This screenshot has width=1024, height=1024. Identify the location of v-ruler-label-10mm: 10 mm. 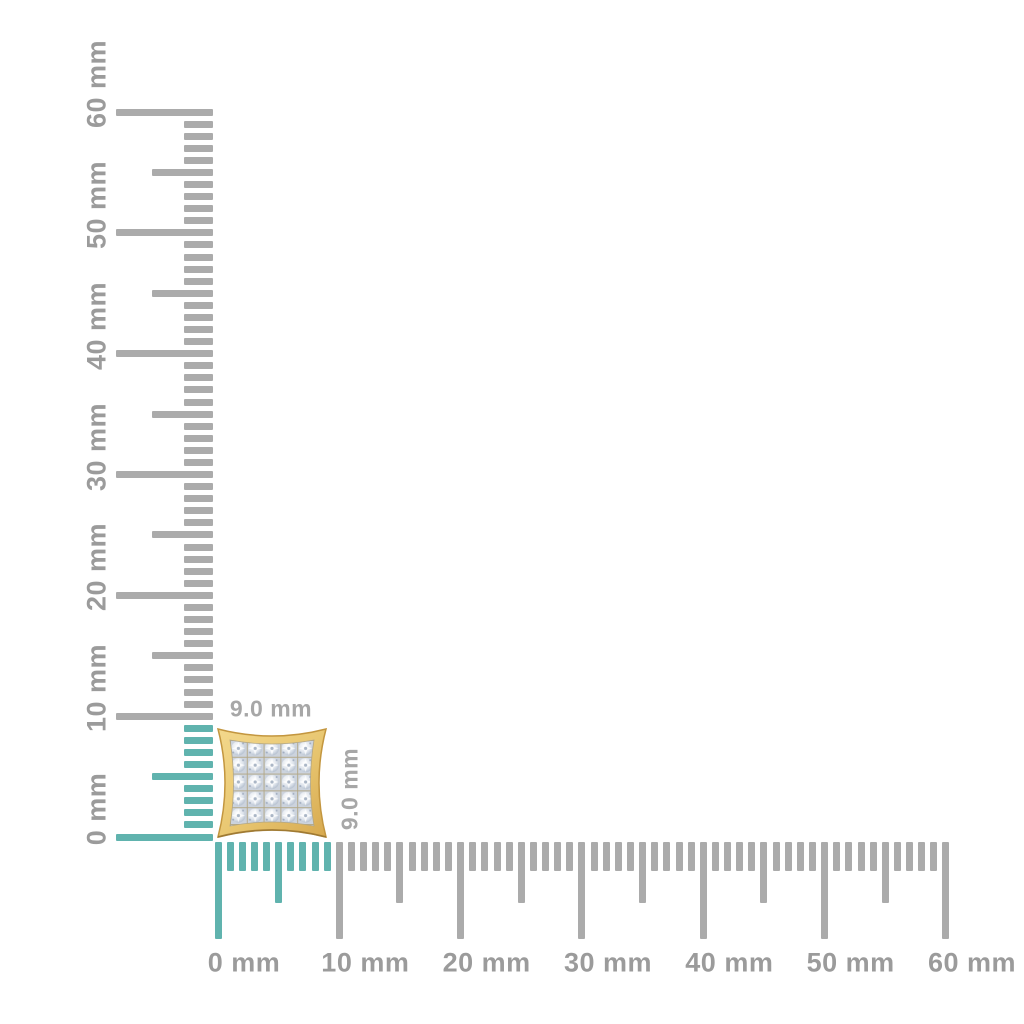
(96, 688).